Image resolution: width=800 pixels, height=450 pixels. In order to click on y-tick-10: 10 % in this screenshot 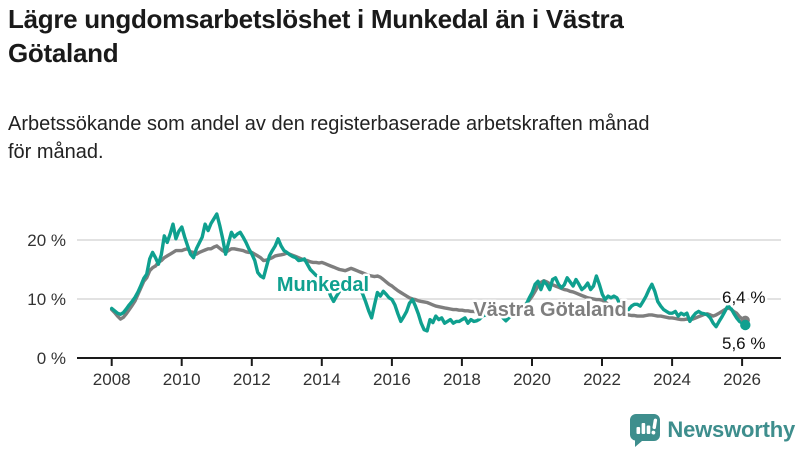, I will do `click(46, 299)`.